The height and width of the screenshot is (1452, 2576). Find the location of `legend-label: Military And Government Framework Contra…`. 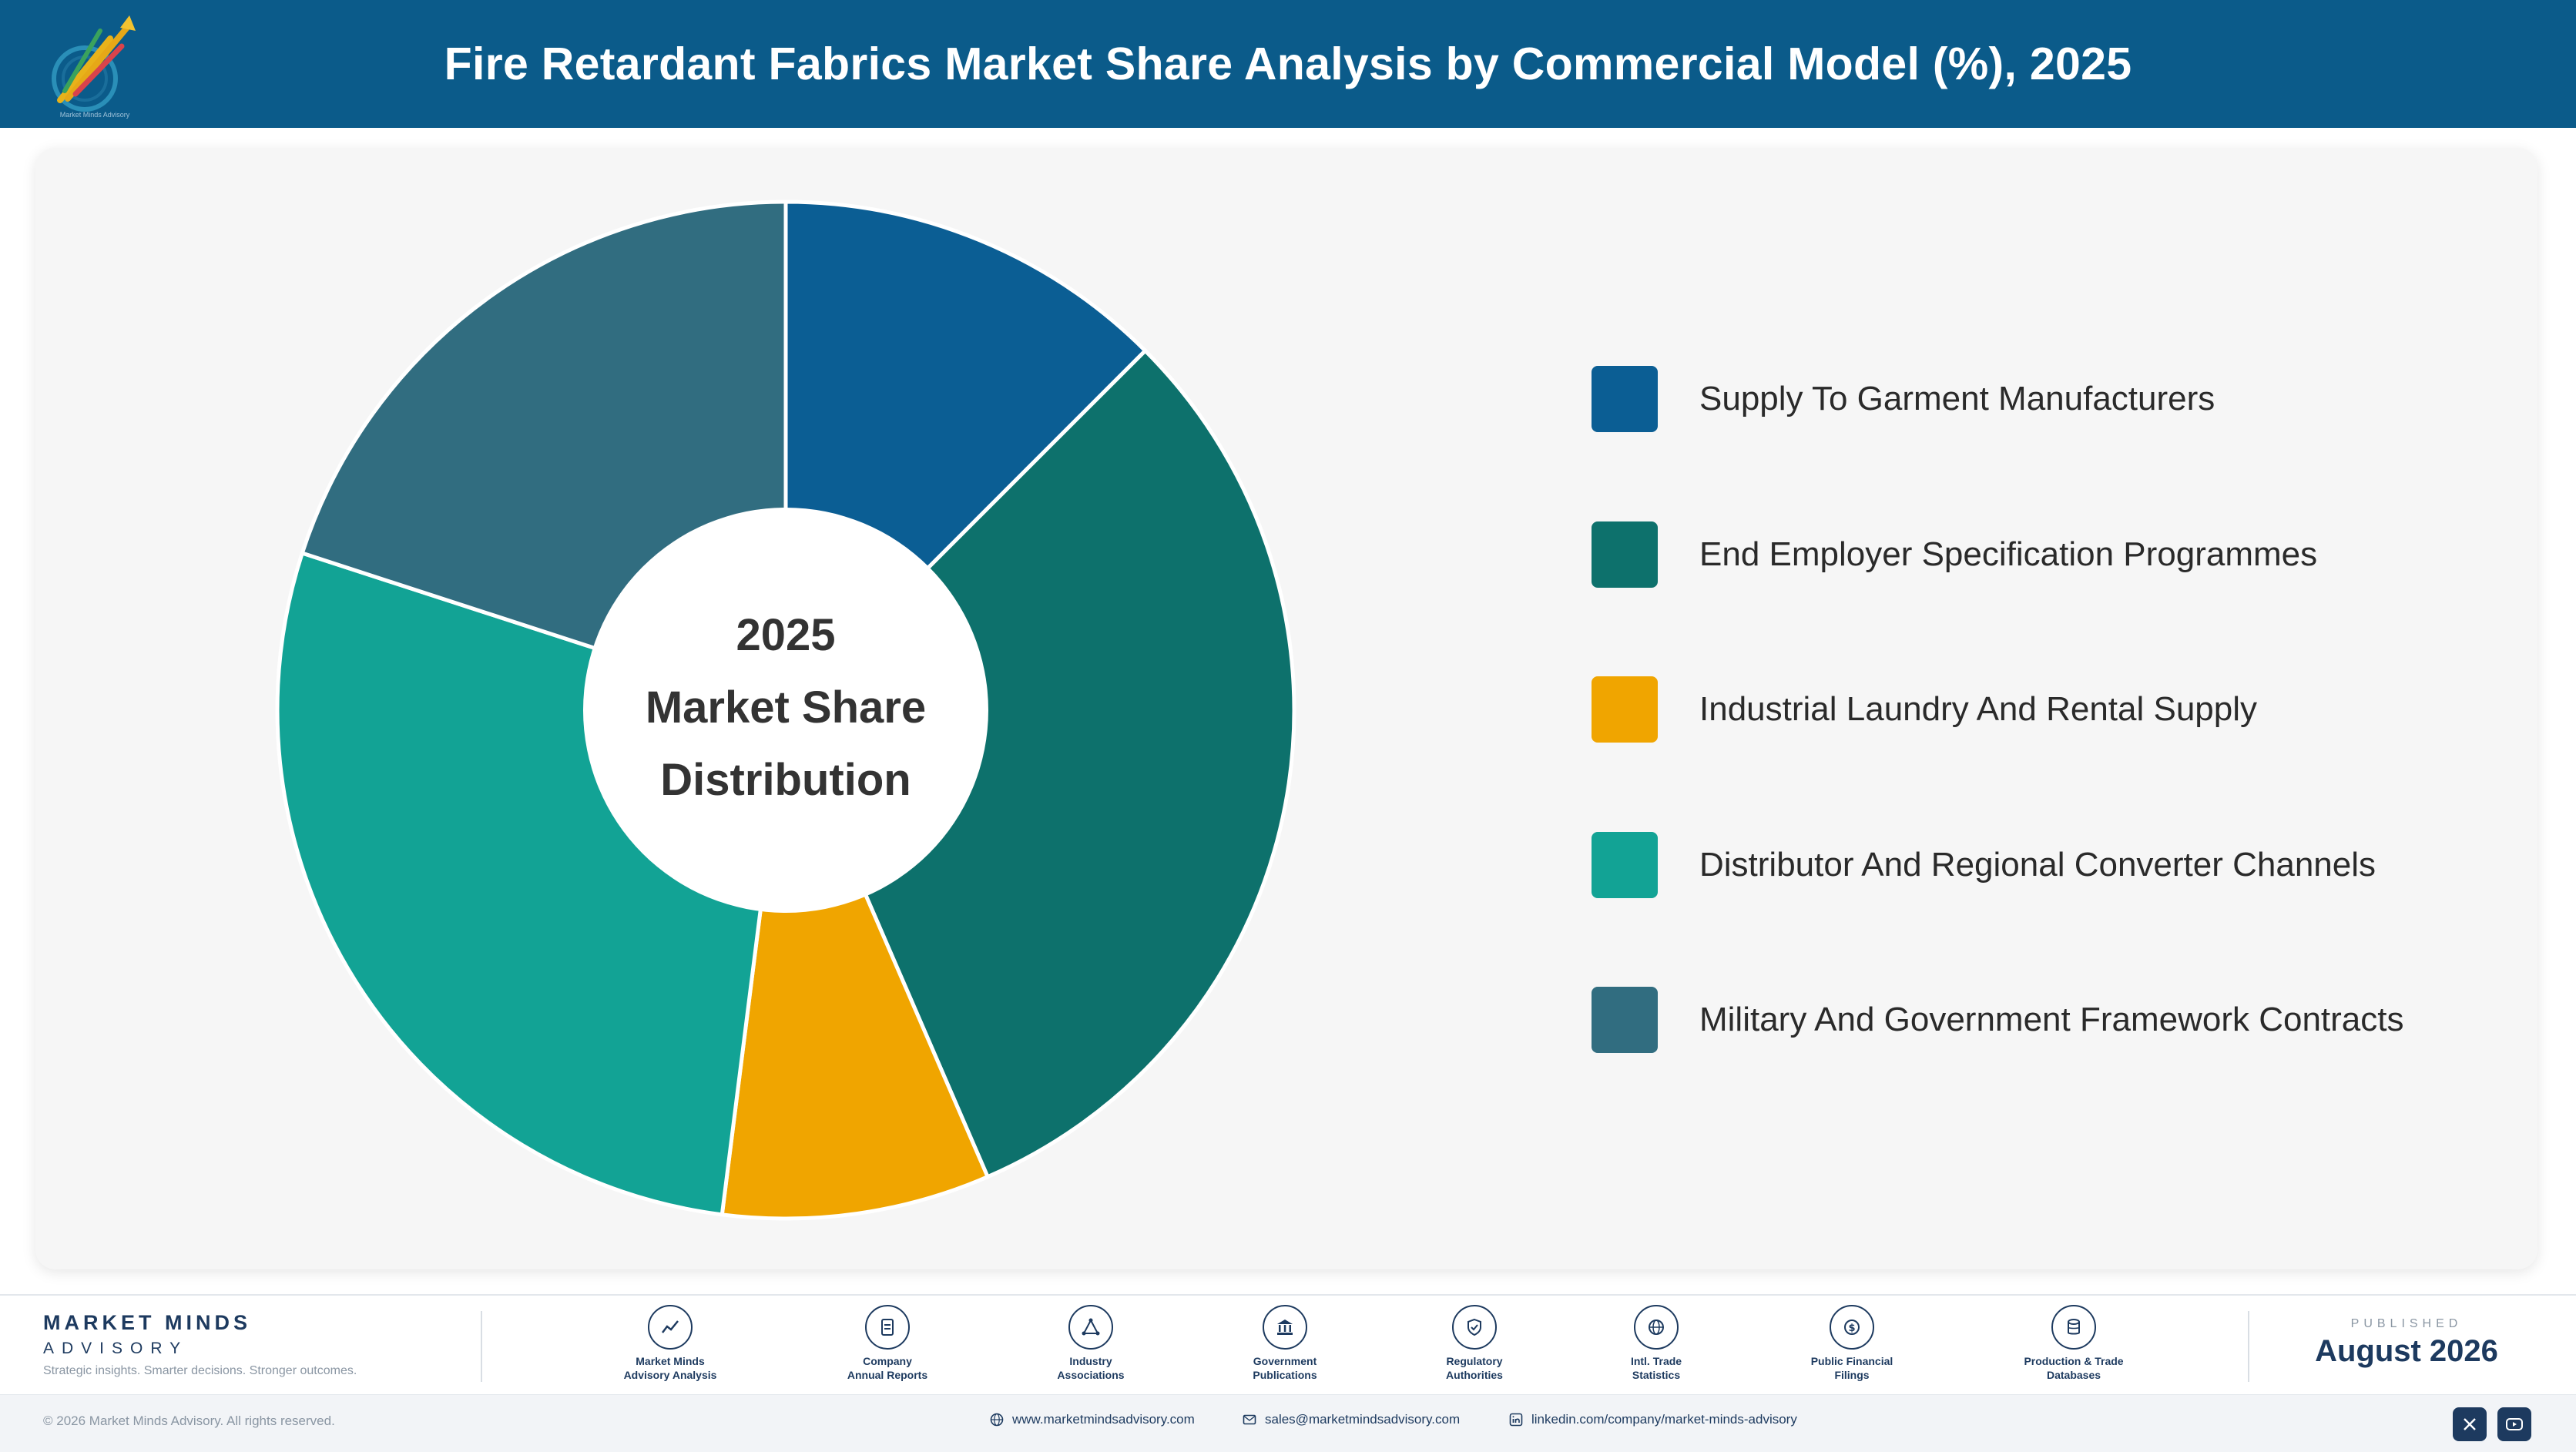

legend-label: Military And Government Framework Contra… is located at coordinates (2051, 1019).